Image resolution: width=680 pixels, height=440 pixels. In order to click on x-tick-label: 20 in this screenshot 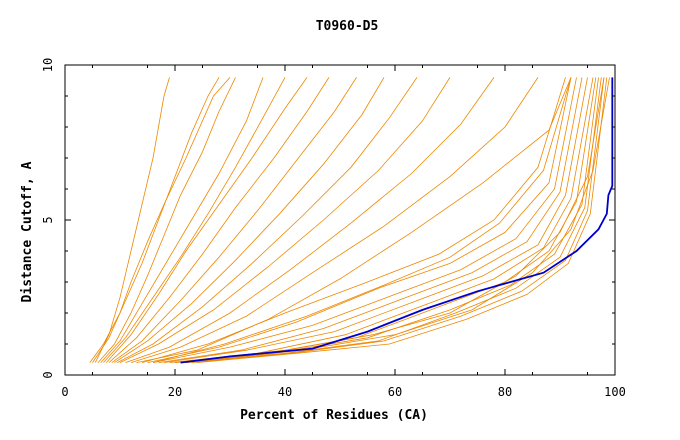, I will do `click(175, 392)`.